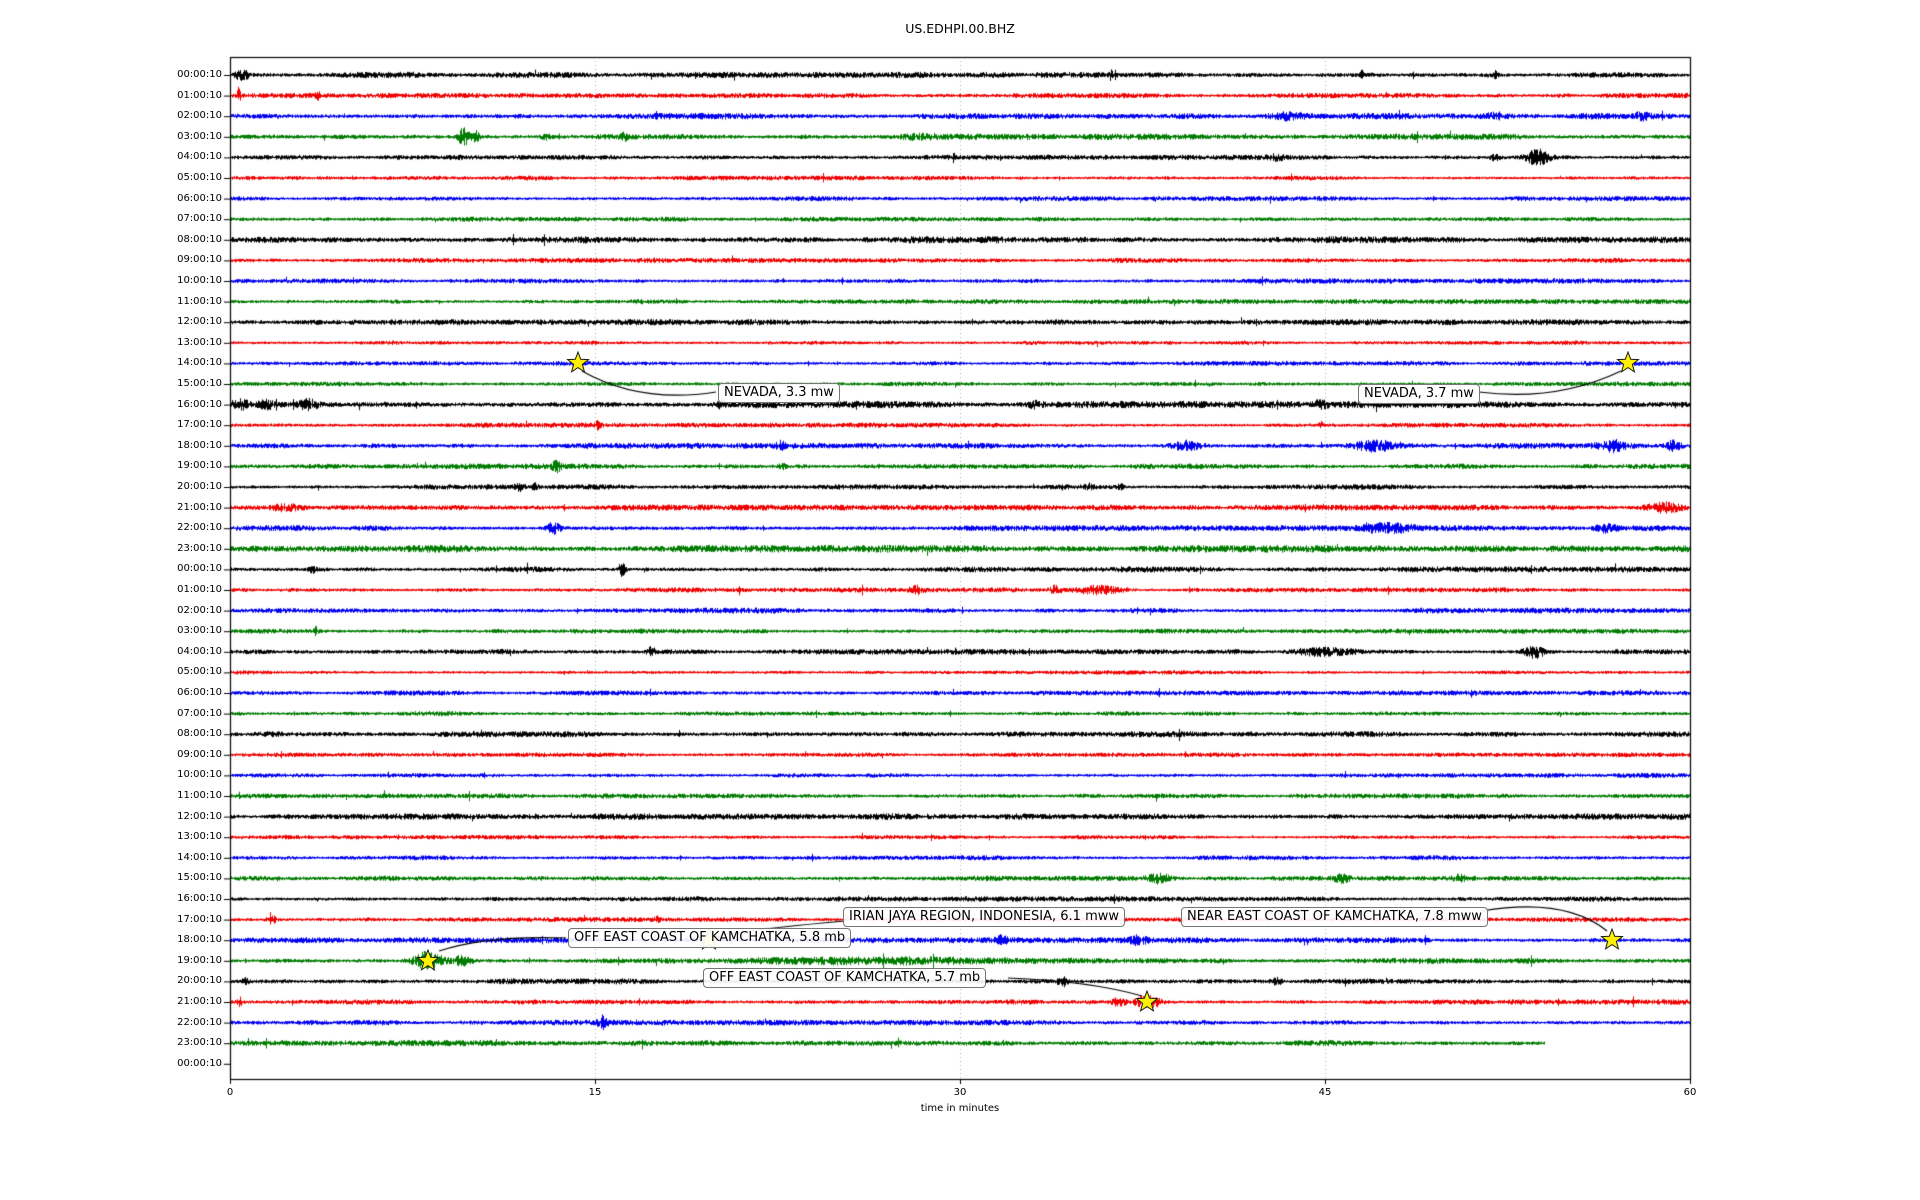 This screenshot has width=1920, height=1200. Describe the element at coordinates (960, 1092) in the screenshot. I see `x-axis-tick-label: 30` at that location.